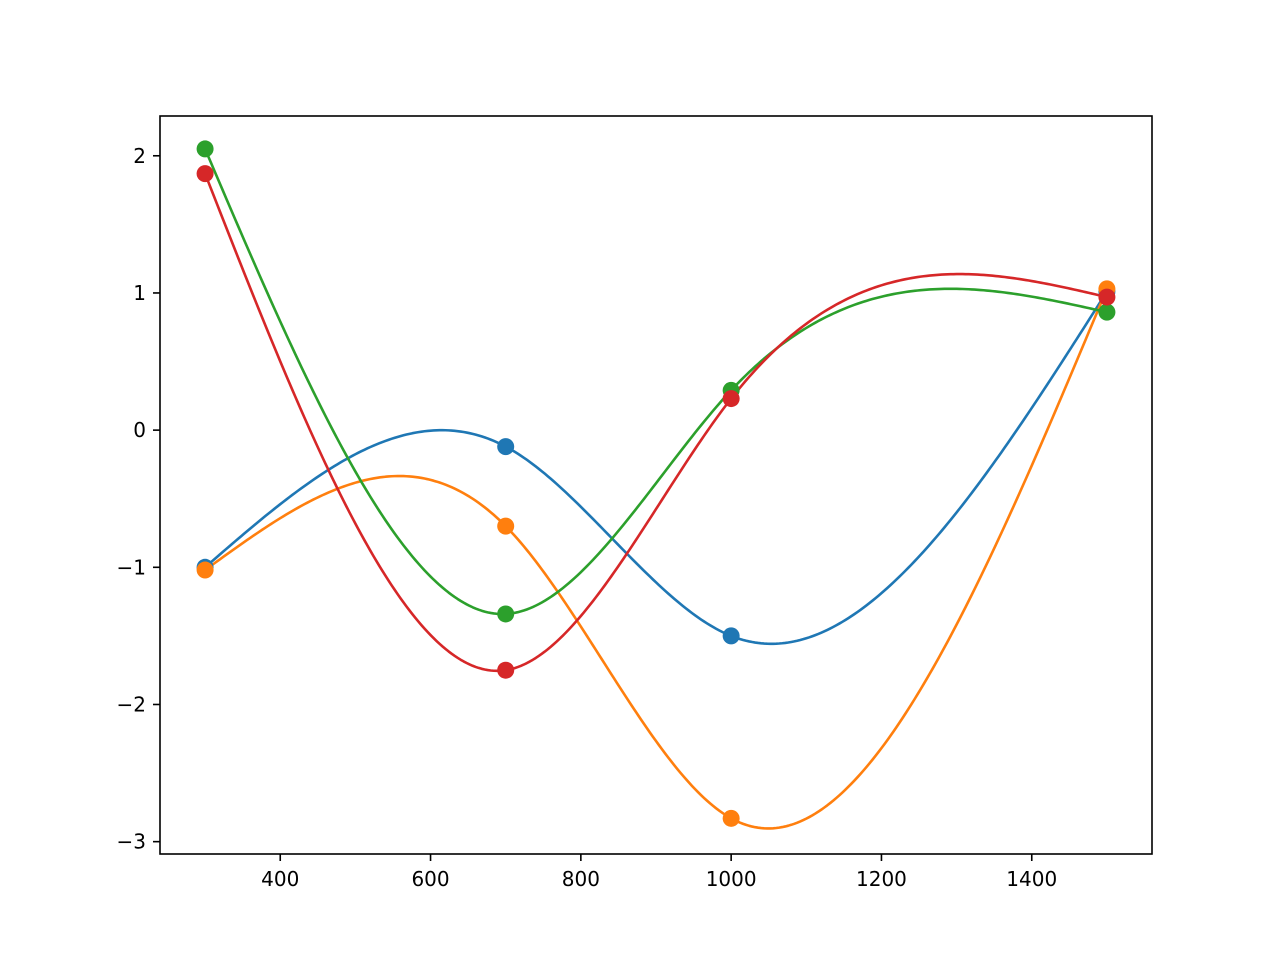 Image resolution: width=1280 pixels, height=960 pixels. I want to click on y-tick-label: 1, so click(139, 293).